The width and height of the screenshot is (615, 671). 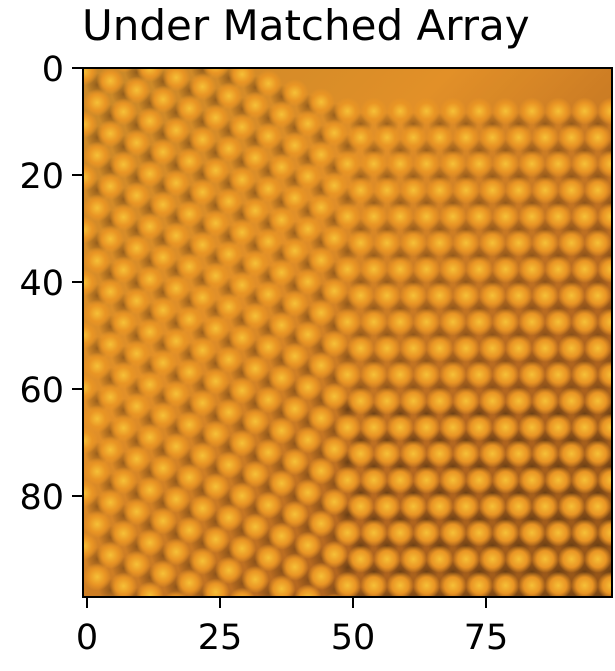 What do you see at coordinates (220, 638) in the screenshot?
I see `x-tick-label: 25` at bounding box center [220, 638].